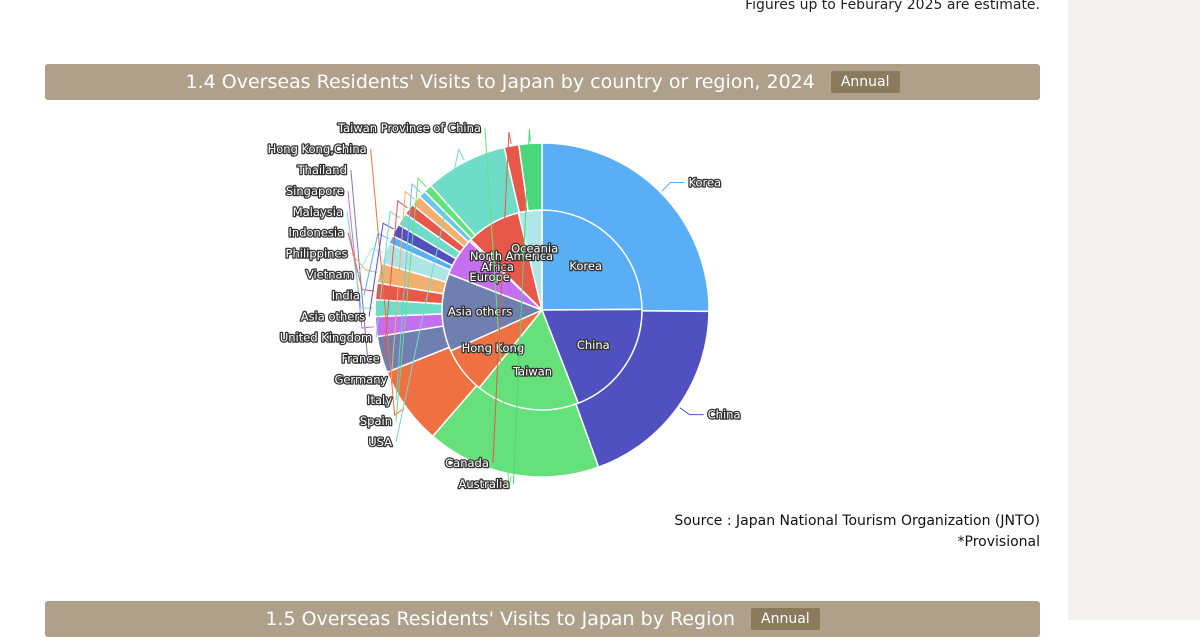 This screenshot has height=637, width=1200. I want to click on leader-line-indonesia, so click(361, 262).